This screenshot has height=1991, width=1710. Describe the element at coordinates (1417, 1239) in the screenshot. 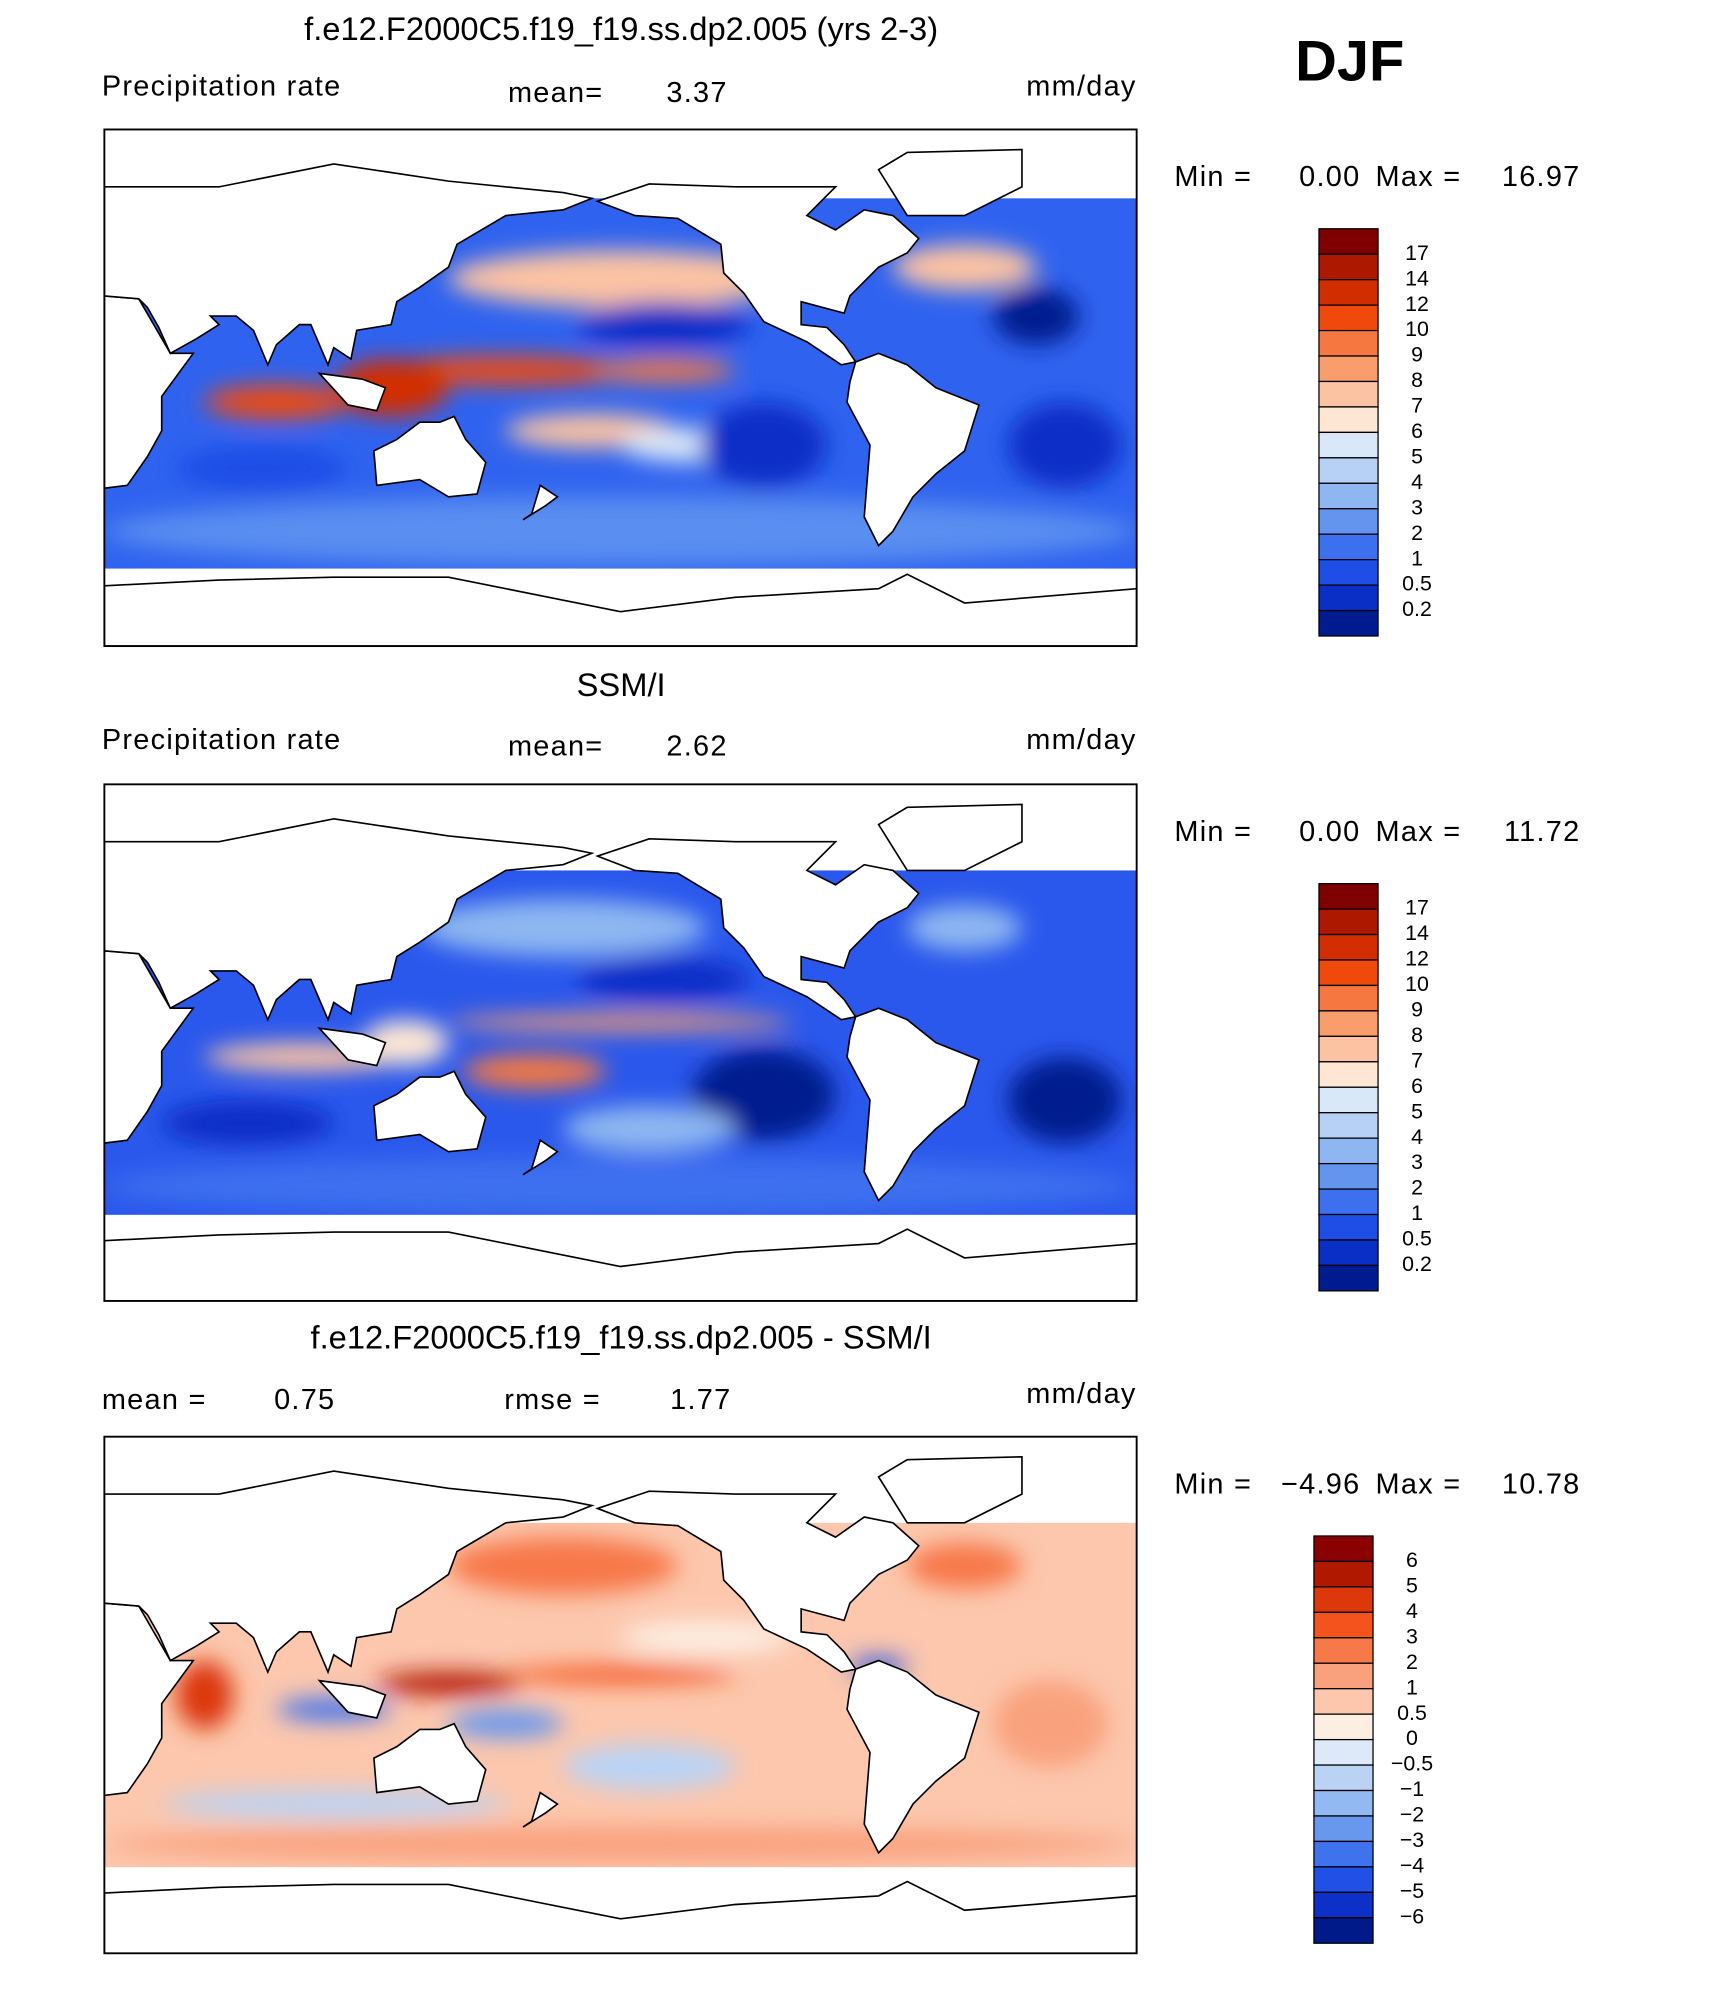

I see `colorbar-label: 0.5` at that location.